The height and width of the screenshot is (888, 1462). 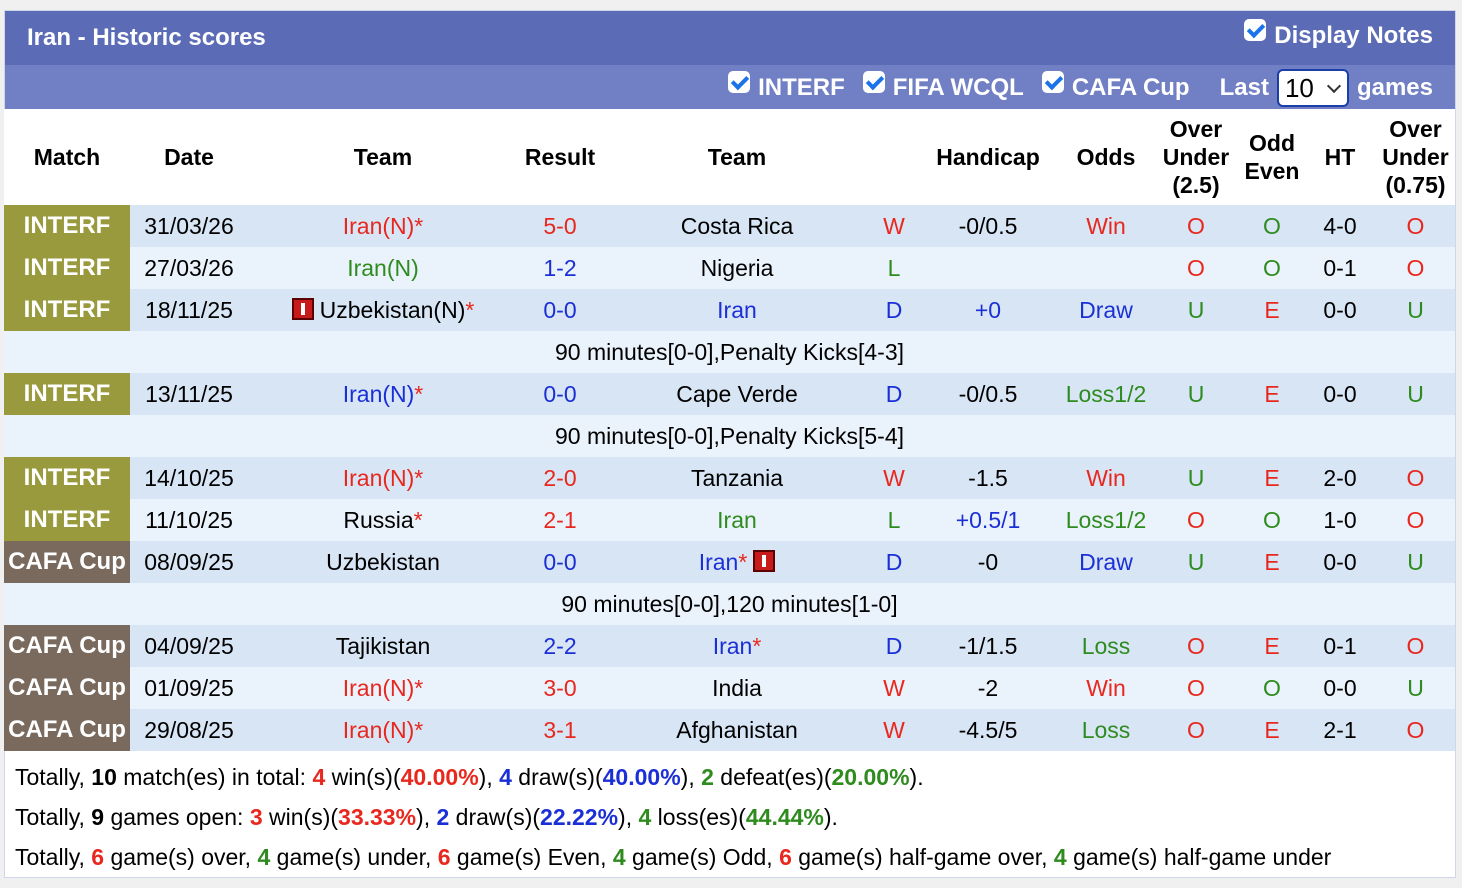 I want to click on match-date: 01/09/25, so click(x=189, y=688).